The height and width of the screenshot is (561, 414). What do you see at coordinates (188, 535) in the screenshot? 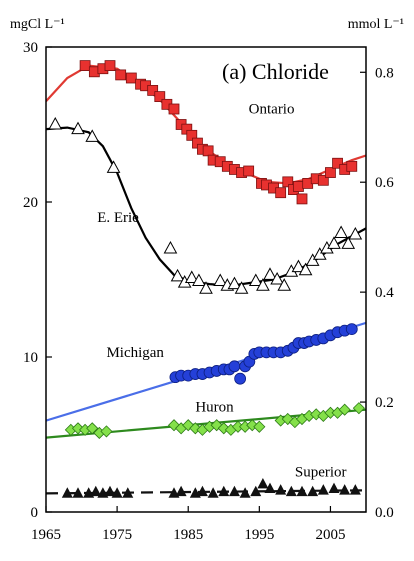
I see `x-tick-label: 1985` at bounding box center [188, 535].